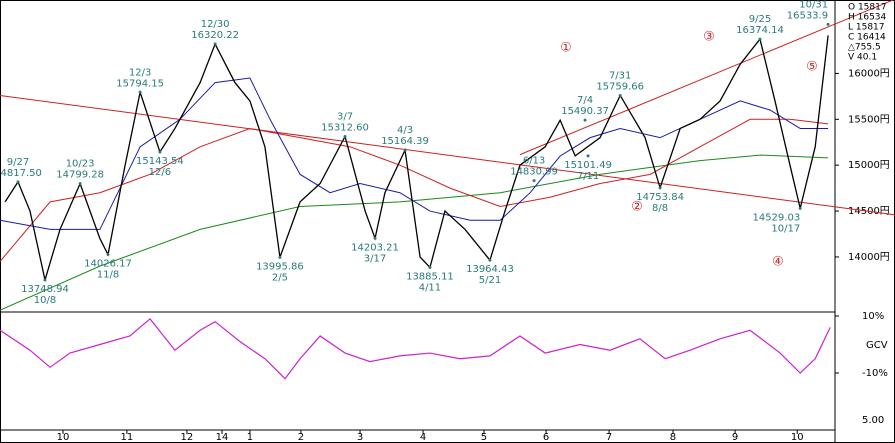 The image size is (895, 443). What do you see at coordinates (21, 173) in the screenshot?
I see `annotation-value: 14817.50` at bounding box center [21, 173].